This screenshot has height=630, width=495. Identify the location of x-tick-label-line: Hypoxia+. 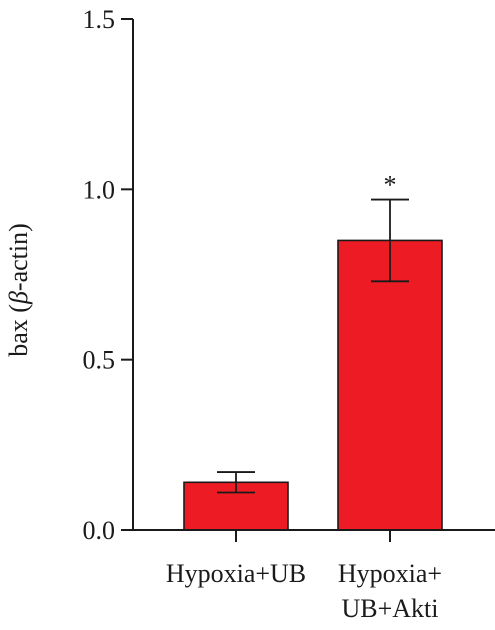
(390, 573).